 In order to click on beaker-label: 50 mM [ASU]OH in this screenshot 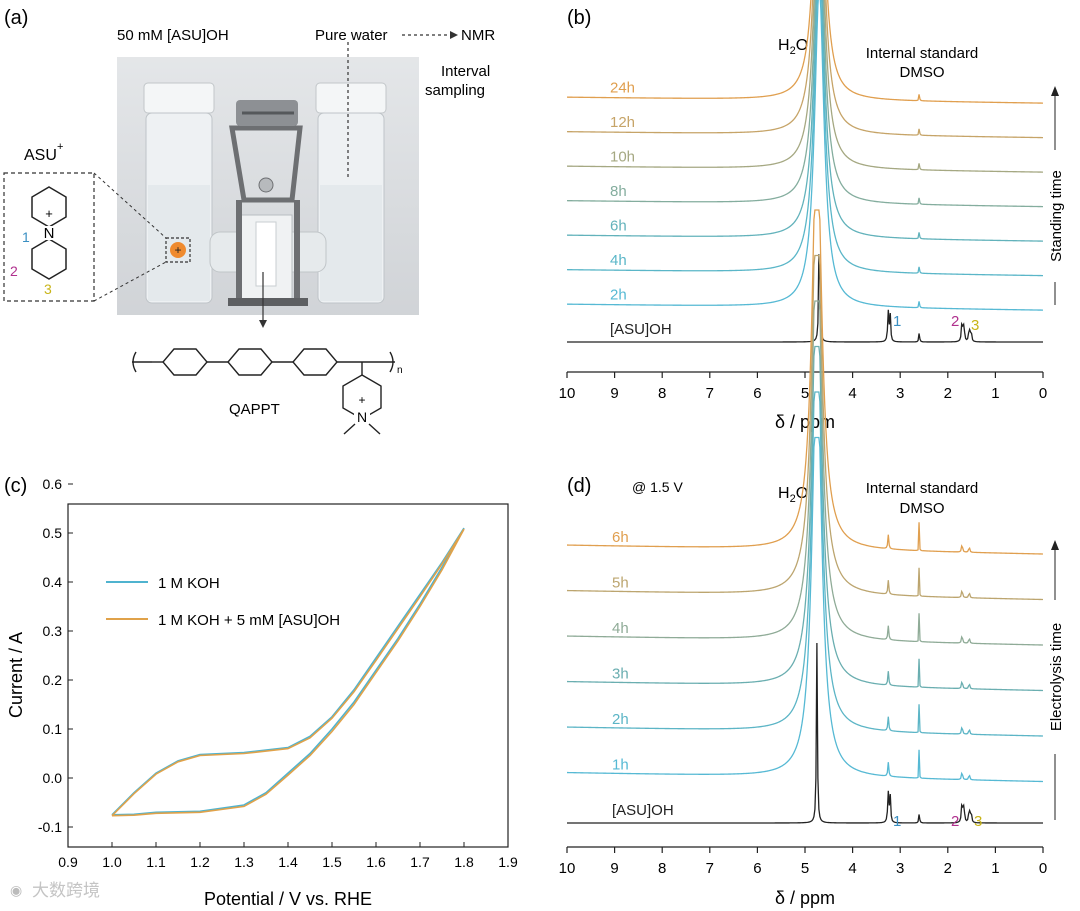, I will do `click(173, 35)`.